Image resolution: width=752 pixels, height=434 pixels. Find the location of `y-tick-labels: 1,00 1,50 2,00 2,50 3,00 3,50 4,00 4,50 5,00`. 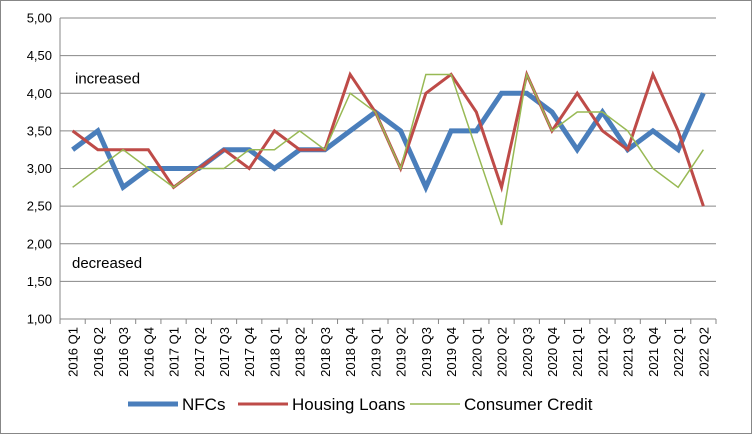

y-tick-labels: 1,00 1,50 2,00 2,50 3,00 3,50 4,00 4,50 5,00 is located at coordinates (39, 169).